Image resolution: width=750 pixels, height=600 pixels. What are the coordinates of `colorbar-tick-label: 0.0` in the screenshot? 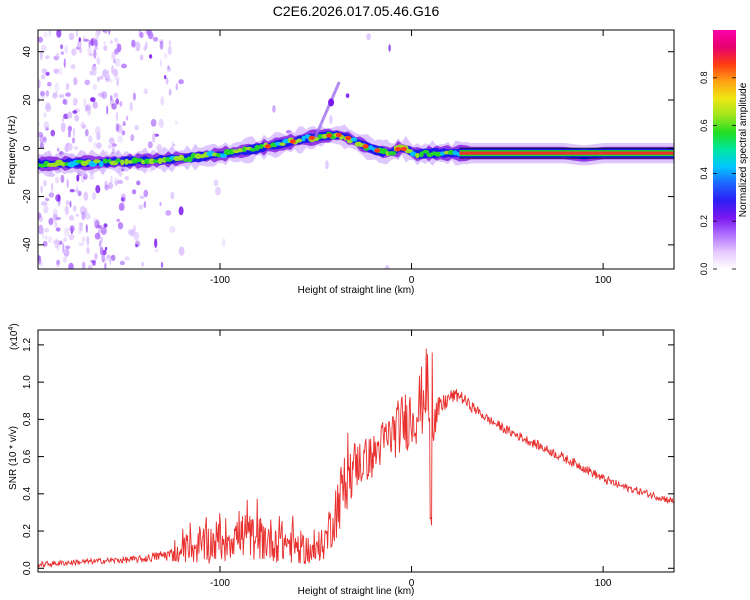 It's located at (704, 269).